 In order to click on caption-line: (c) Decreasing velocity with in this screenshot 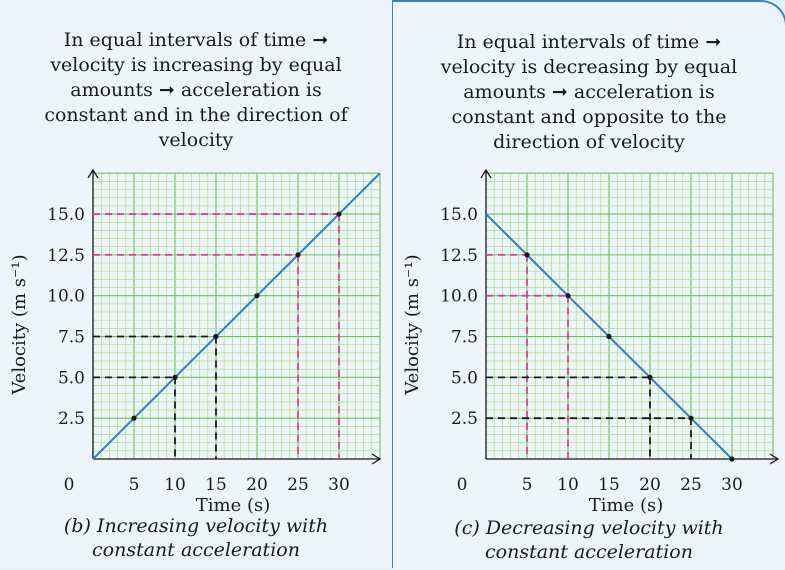, I will do `click(589, 528)`.